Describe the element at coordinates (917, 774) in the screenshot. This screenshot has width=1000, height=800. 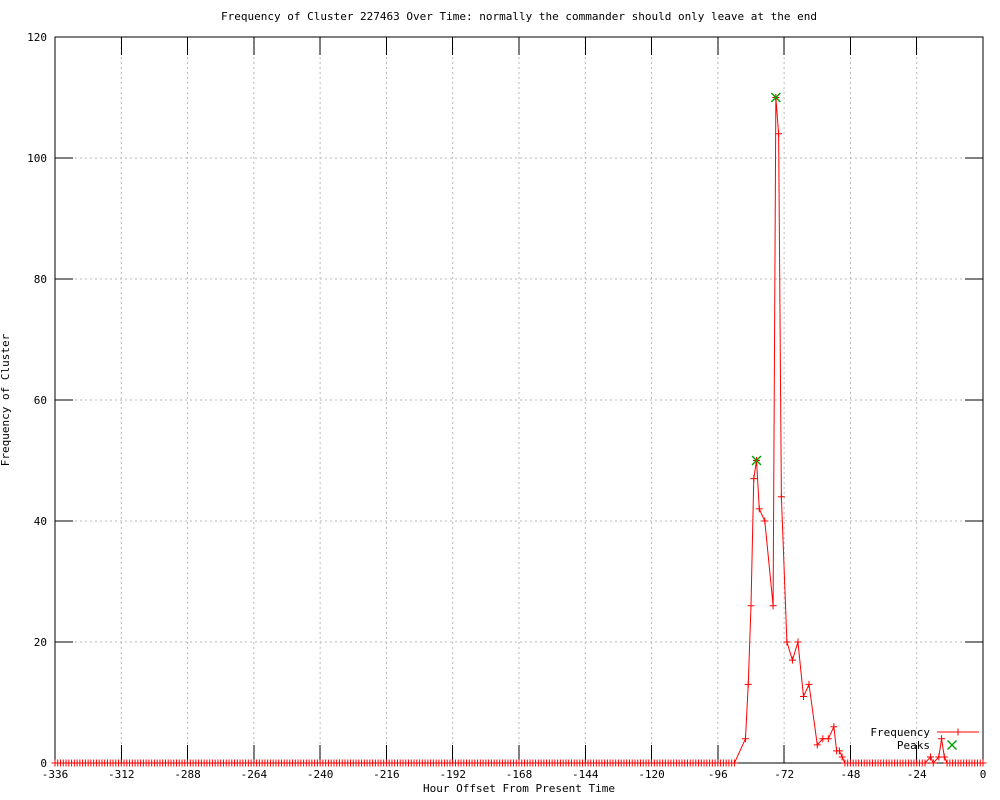
I see `x-tick-label: -24` at that location.